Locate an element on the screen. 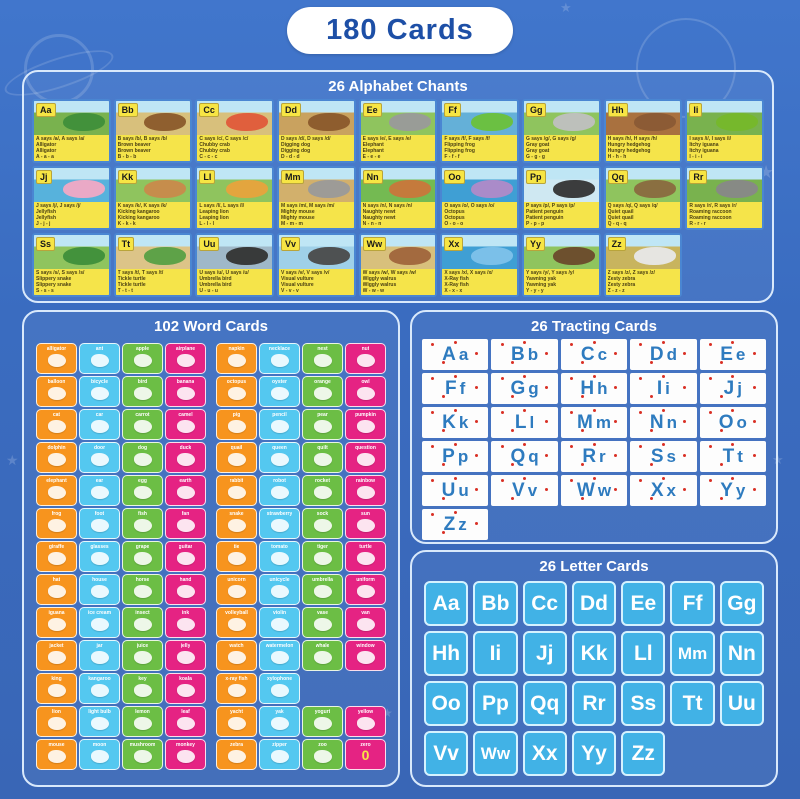  alphabet-chants-title: 26 Alphabet Chants is located at coordinates (398, 86).